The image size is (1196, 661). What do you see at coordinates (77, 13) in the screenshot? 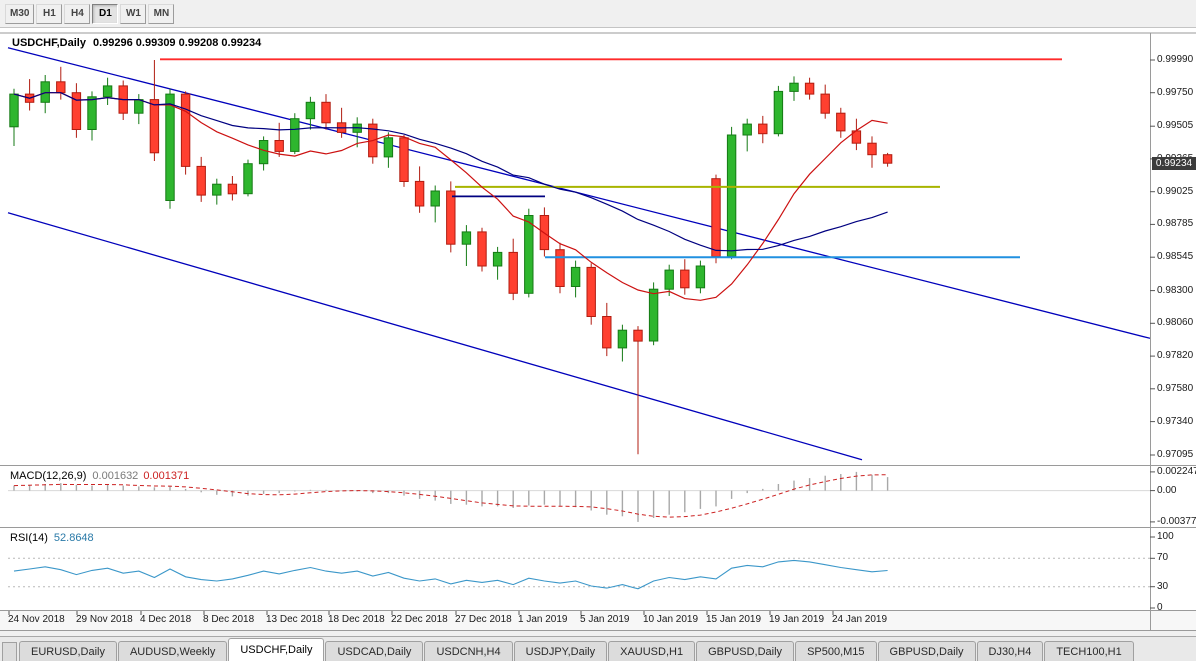
I see `timeframe-button-h4: H4` at bounding box center [77, 13].